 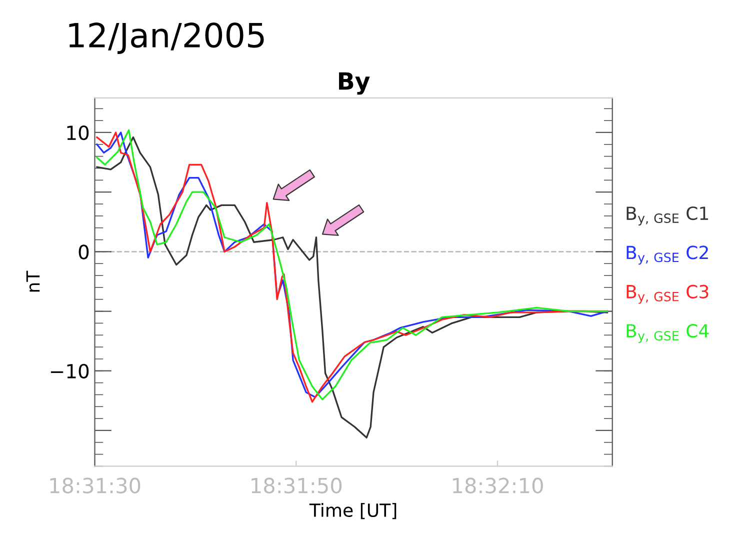 I want to click on text: B$_{y,GSE}$ C1, so click(x=667, y=216).